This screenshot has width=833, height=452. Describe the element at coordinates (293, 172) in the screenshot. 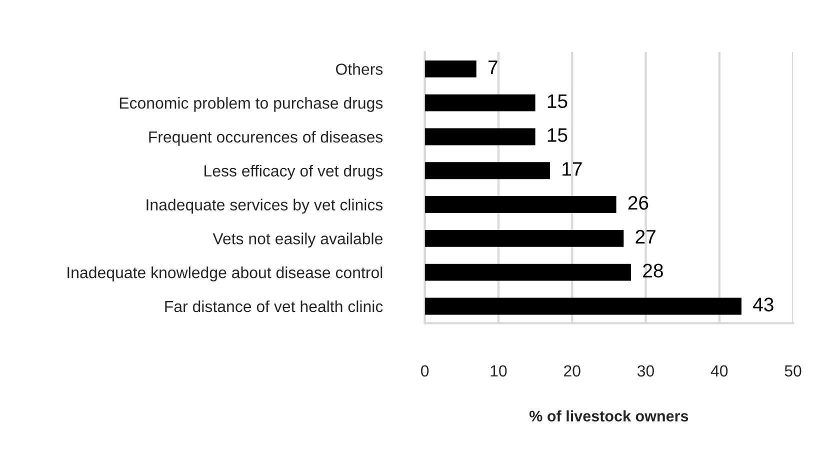

I see `y-tick-label: Less efficacy of vet drugs` at that location.